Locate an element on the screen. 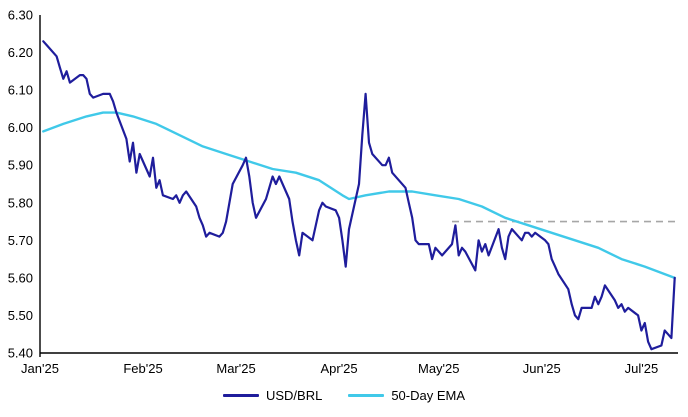 The image size is (688, 417). x-tick-label: Apr'25 is located at coordinates (338, 368).